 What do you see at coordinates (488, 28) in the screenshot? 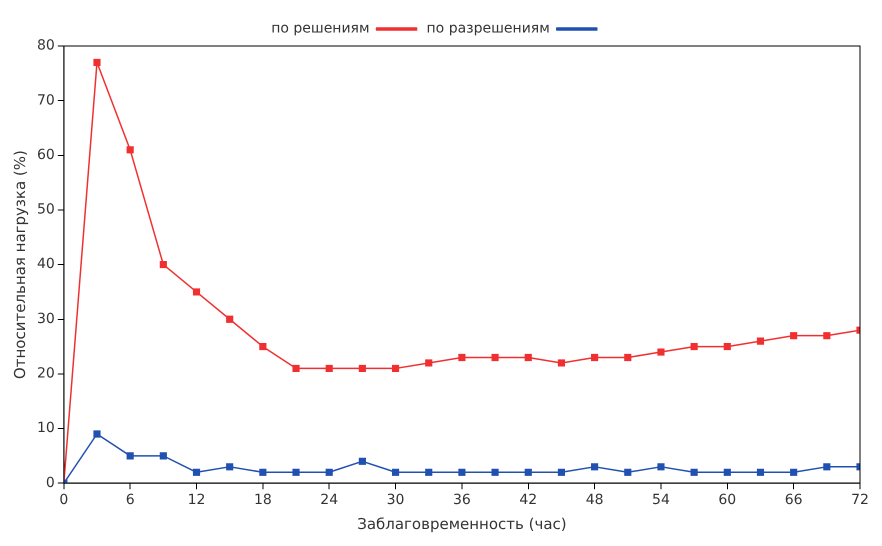
I see `legend-label: по разрешениям` at bounding box center [488, 28].